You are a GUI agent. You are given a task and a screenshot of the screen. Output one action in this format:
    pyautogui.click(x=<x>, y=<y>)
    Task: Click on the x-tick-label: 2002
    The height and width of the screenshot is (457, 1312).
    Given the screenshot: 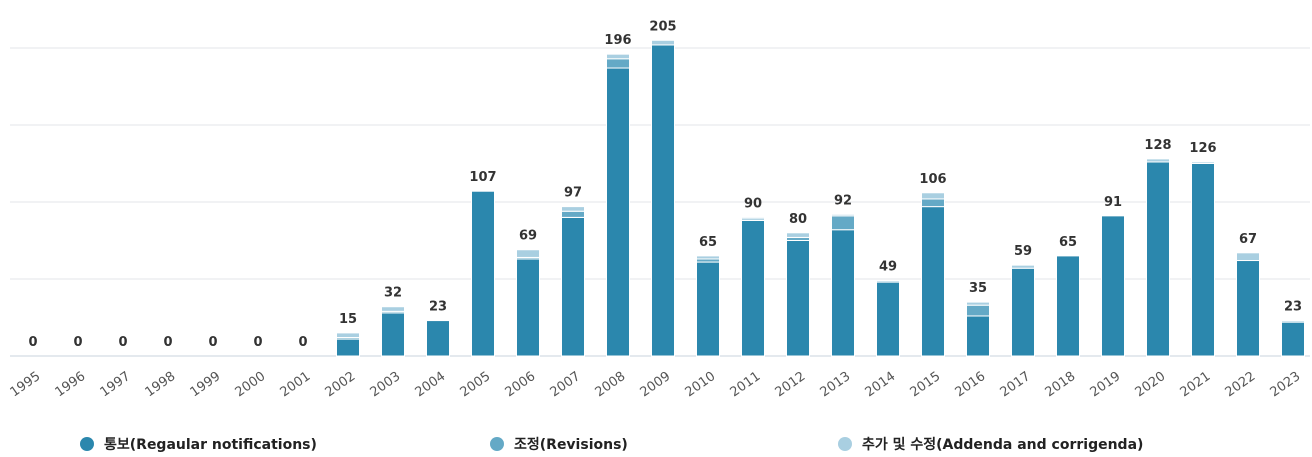 What is the action you would take?
    pyautogui.click(x=341, y=384)
    